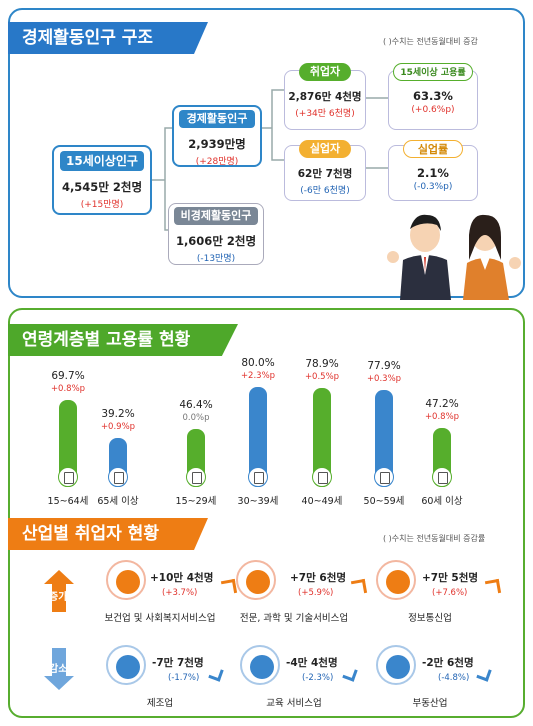 The image size is (533, 726). I want to click on econ-active-change: (+28만명), so click(217, 162).